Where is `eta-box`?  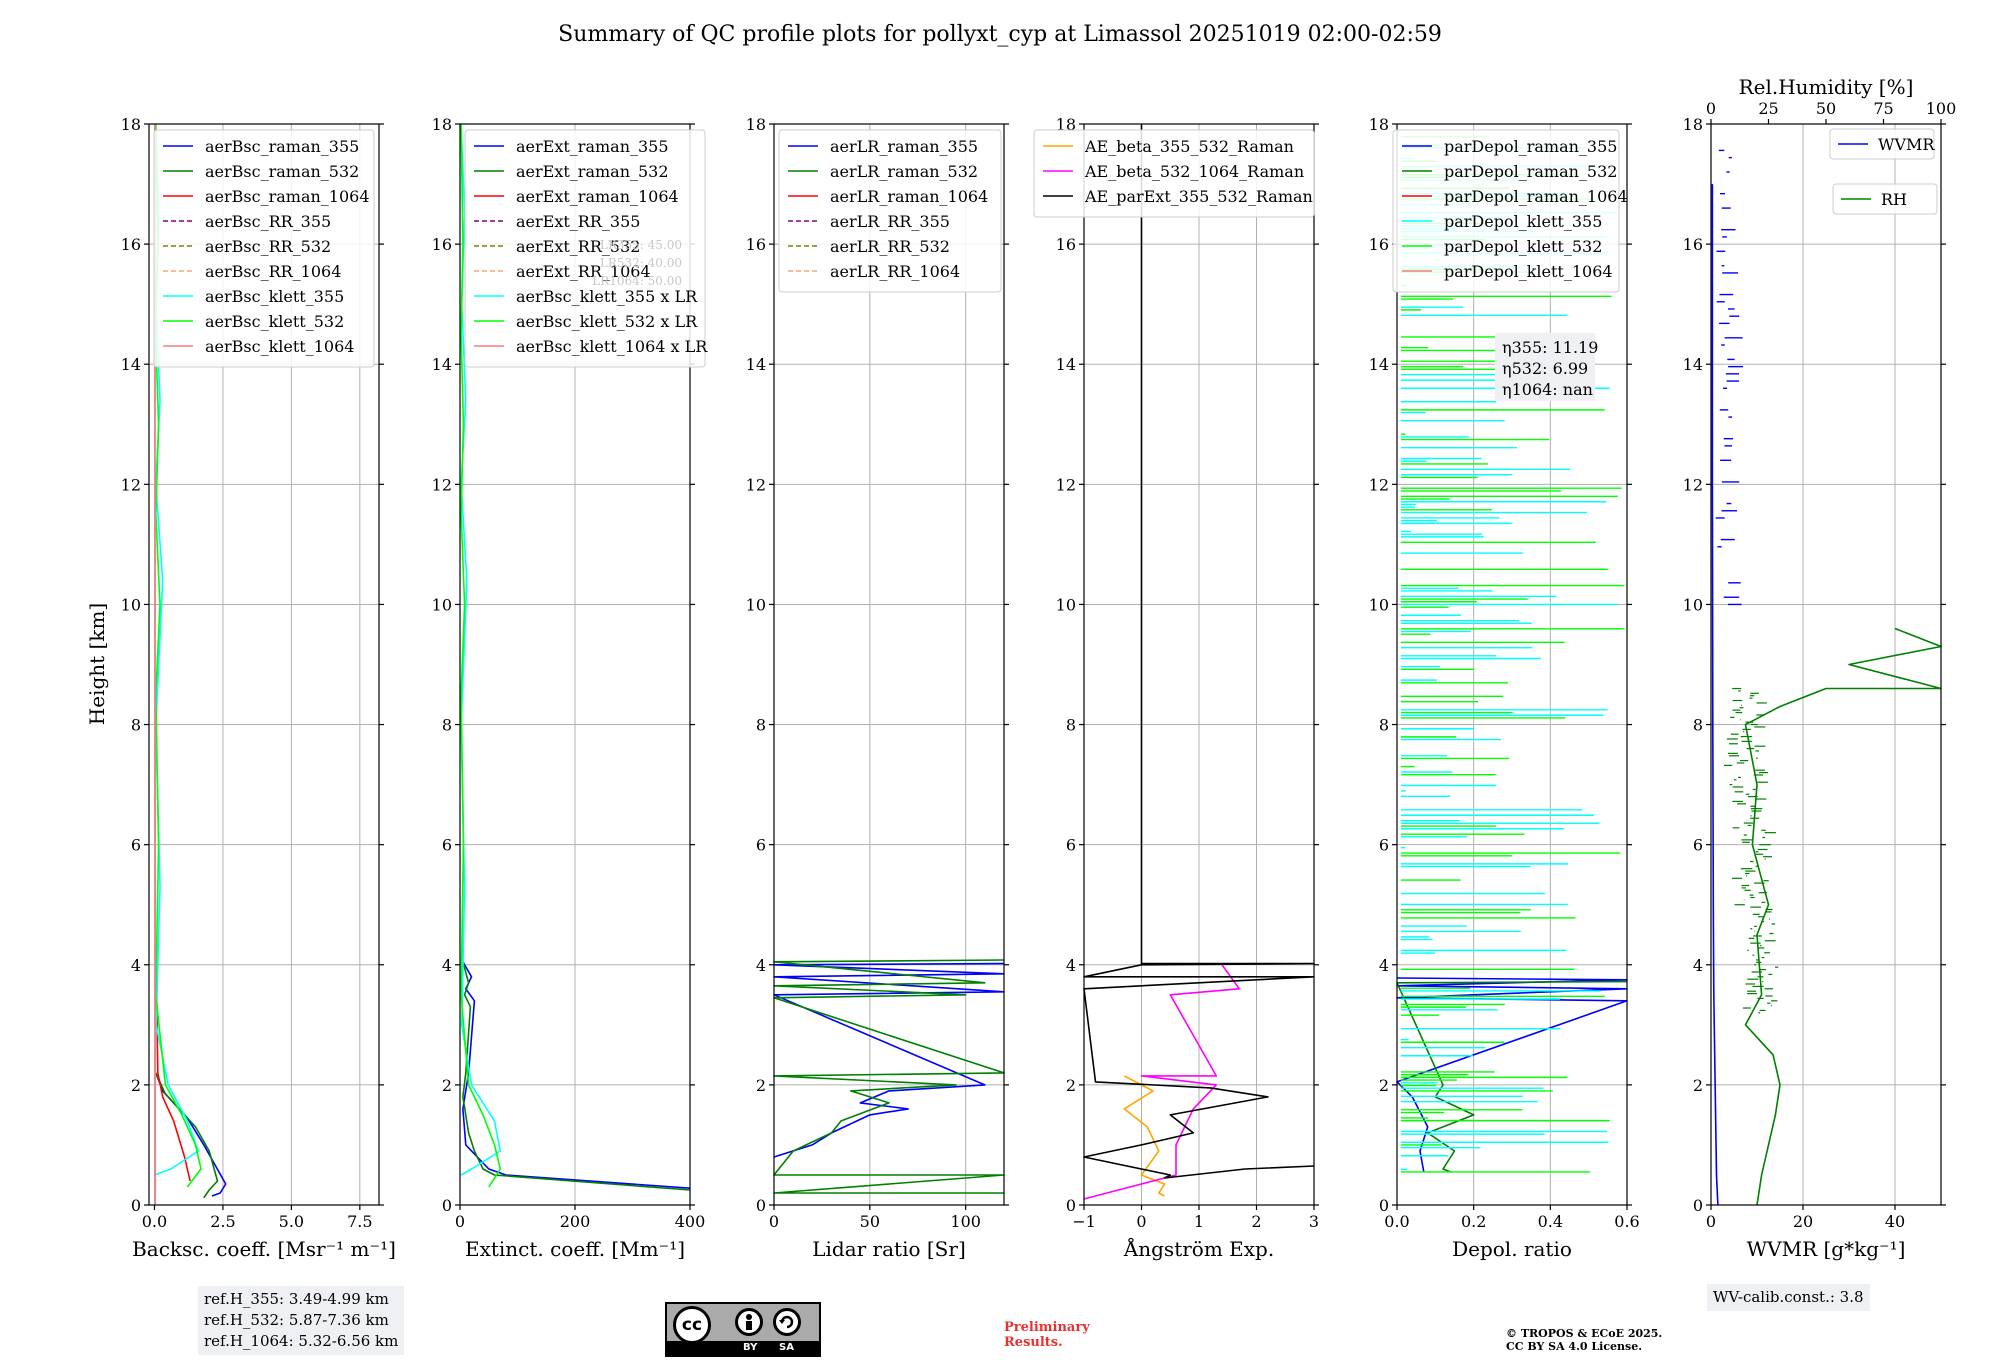
eta-box is located at coordinates (1545, 367).